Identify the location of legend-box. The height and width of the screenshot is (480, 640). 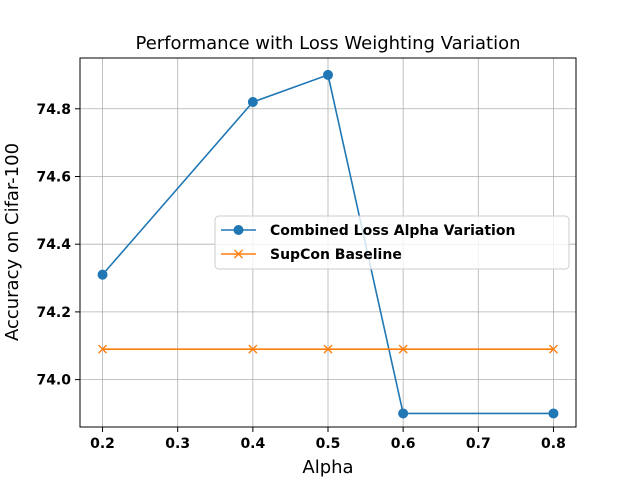
(392, 242).